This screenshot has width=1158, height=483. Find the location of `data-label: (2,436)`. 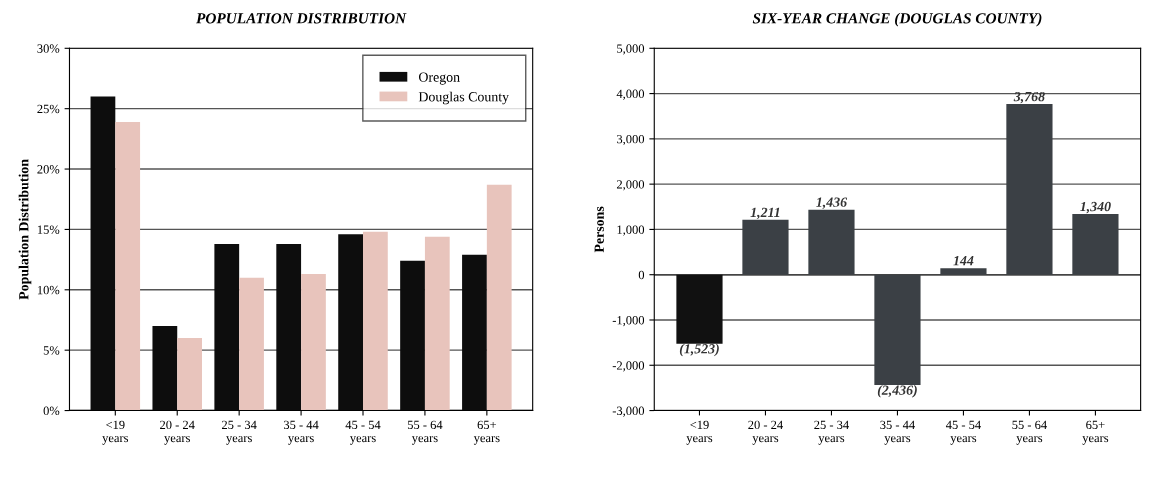

data-label: (2,436) is located at coordinates (897, 391).